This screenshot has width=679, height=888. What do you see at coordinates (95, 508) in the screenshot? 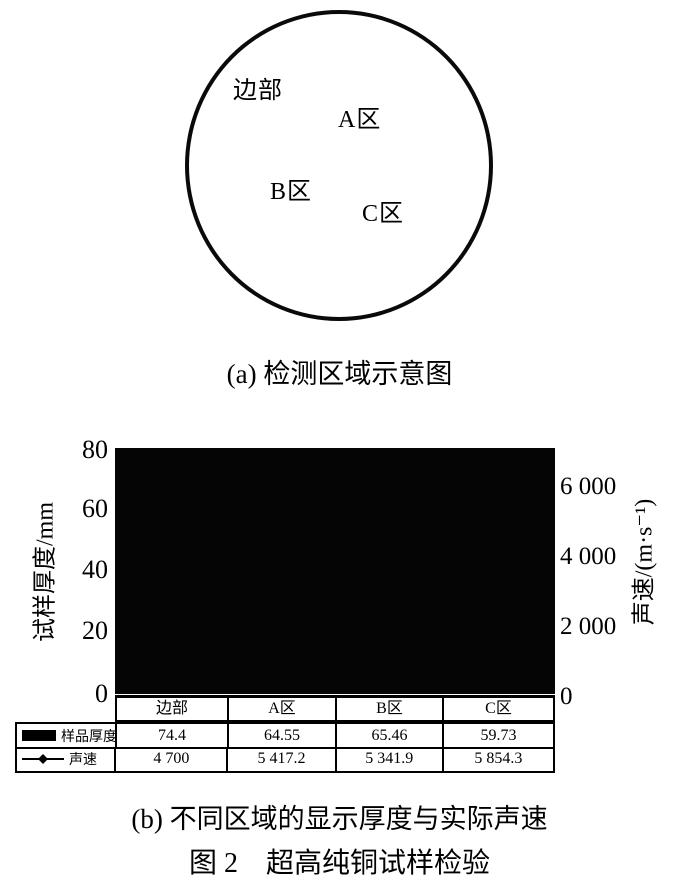
I see `y-tick-left-60: 60` at bounding box center [95, 508].